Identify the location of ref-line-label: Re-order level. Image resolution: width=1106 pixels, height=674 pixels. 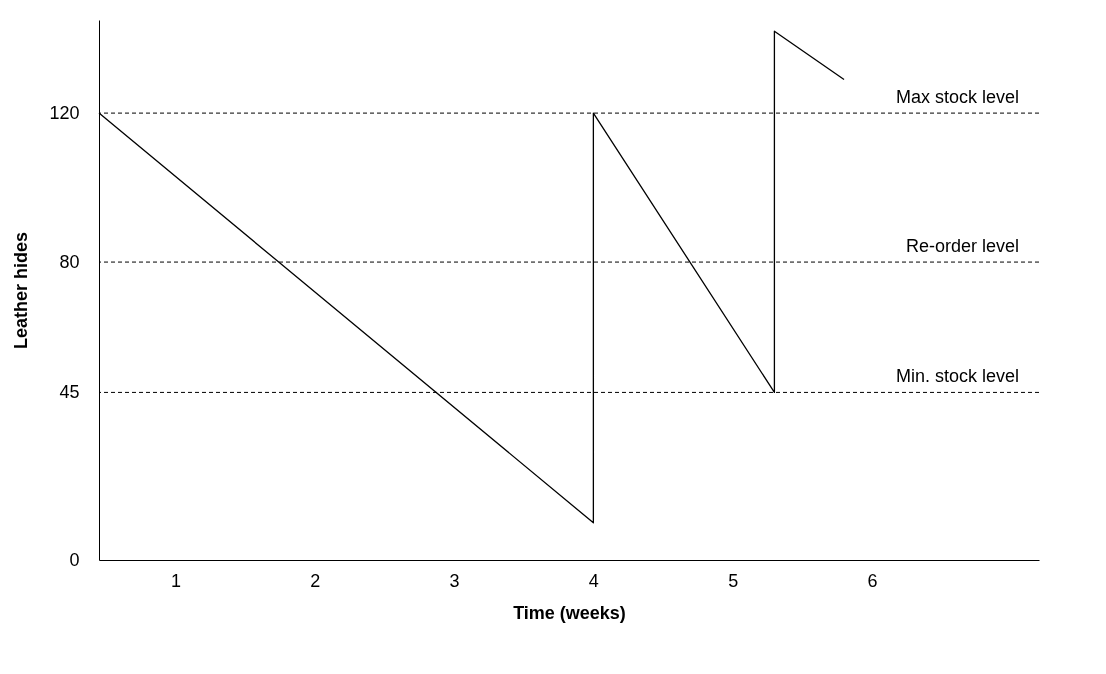
(962, 246).